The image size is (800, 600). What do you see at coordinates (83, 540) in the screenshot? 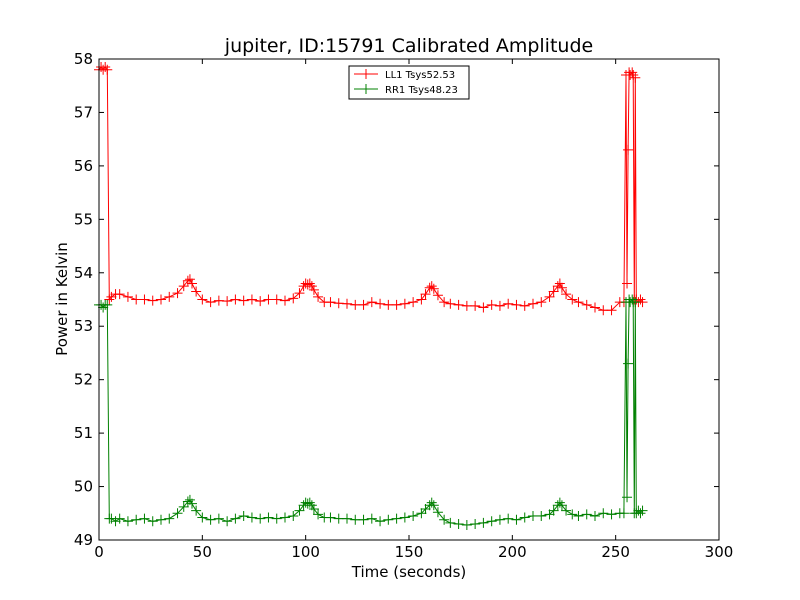
I see `y-tick-label: 49` at bounding box center [83, 540].